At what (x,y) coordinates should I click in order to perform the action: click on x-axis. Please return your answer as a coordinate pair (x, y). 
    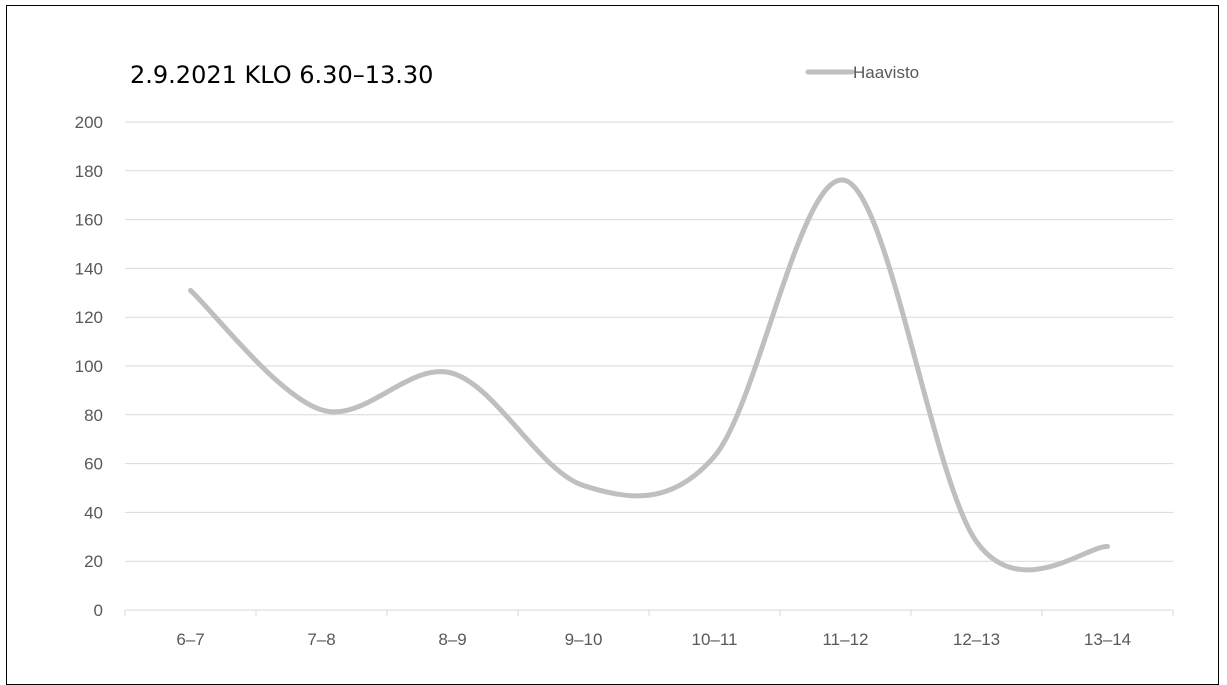
    Looking at the image, I should click on (649, 612).